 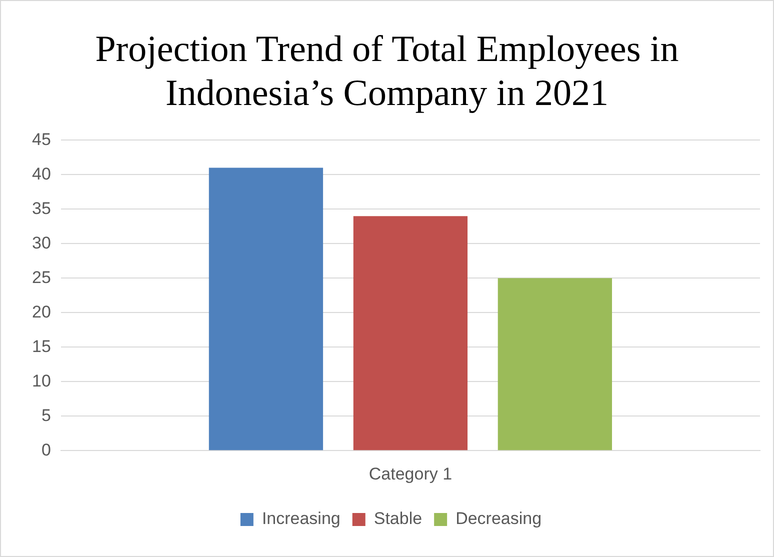 What do you see at coordinates (410, 474) in the screenshot?
I see `x-tick-label: Category 1` at bounding box center [410, 474].